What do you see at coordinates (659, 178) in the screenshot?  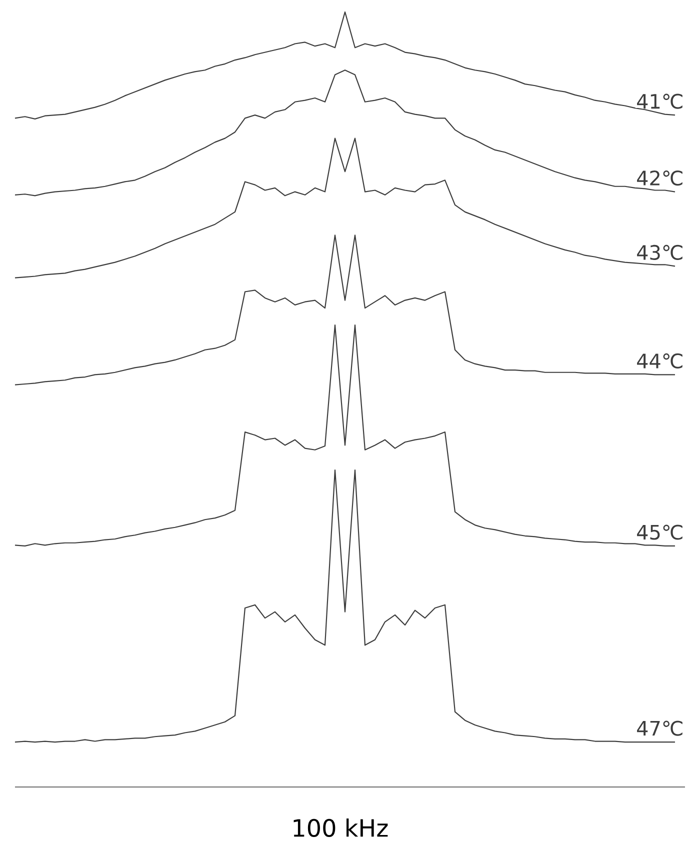 I see `series-label: 42℃` at bounding box center [659, 178].